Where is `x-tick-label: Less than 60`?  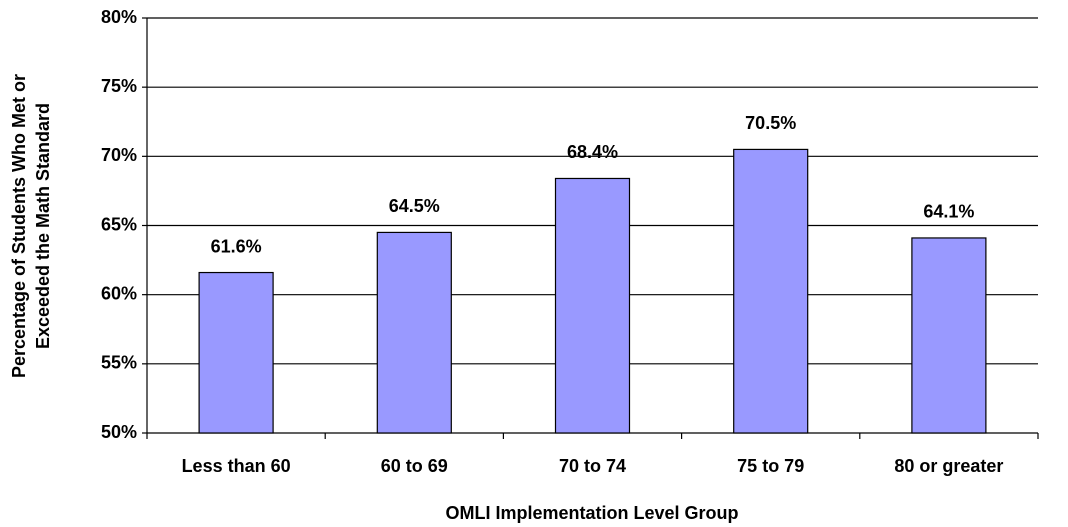
x-tick-label: Less than 60 is located at coordinates (236, 466).